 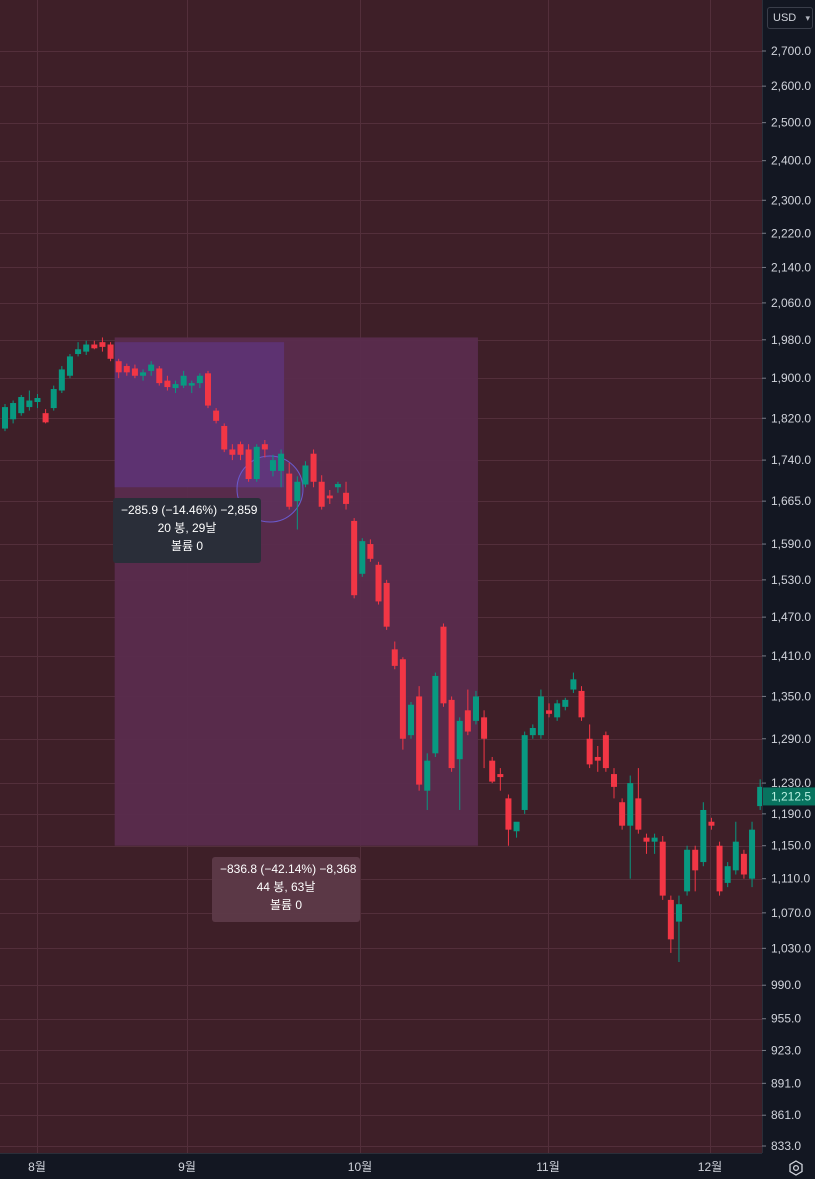 What do you see at coordinates (37, 1167) in the screenshot?
I see `time-tick-label: 8월` at bounding box center [37, 1167].